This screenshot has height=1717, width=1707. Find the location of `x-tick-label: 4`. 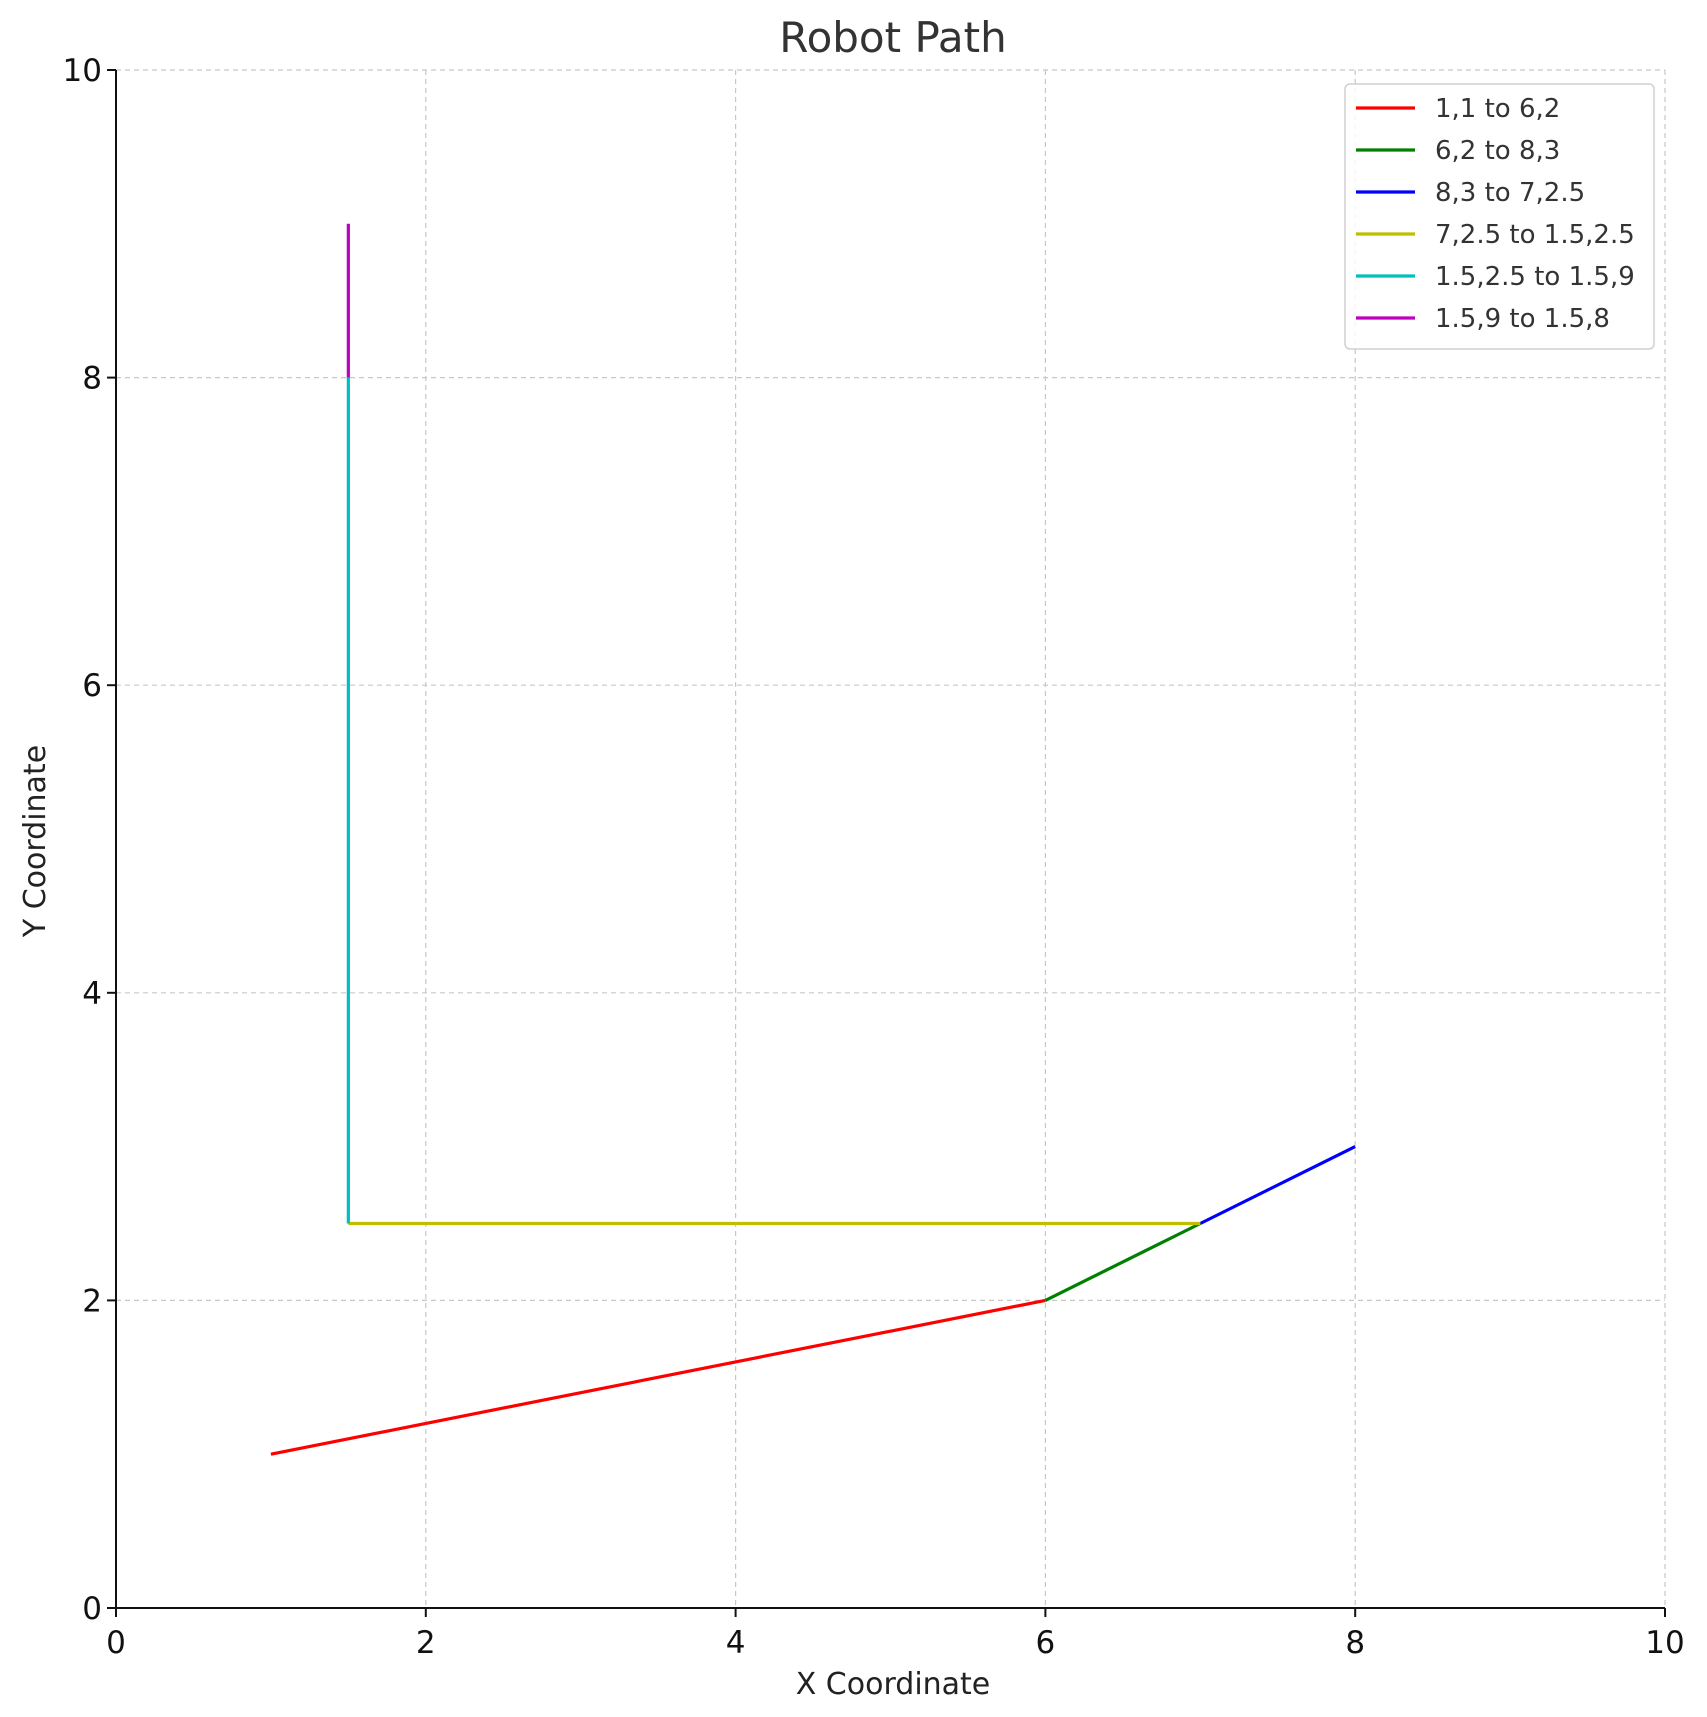

x-tick-label: 4 is located at coordinates (736, 1643).